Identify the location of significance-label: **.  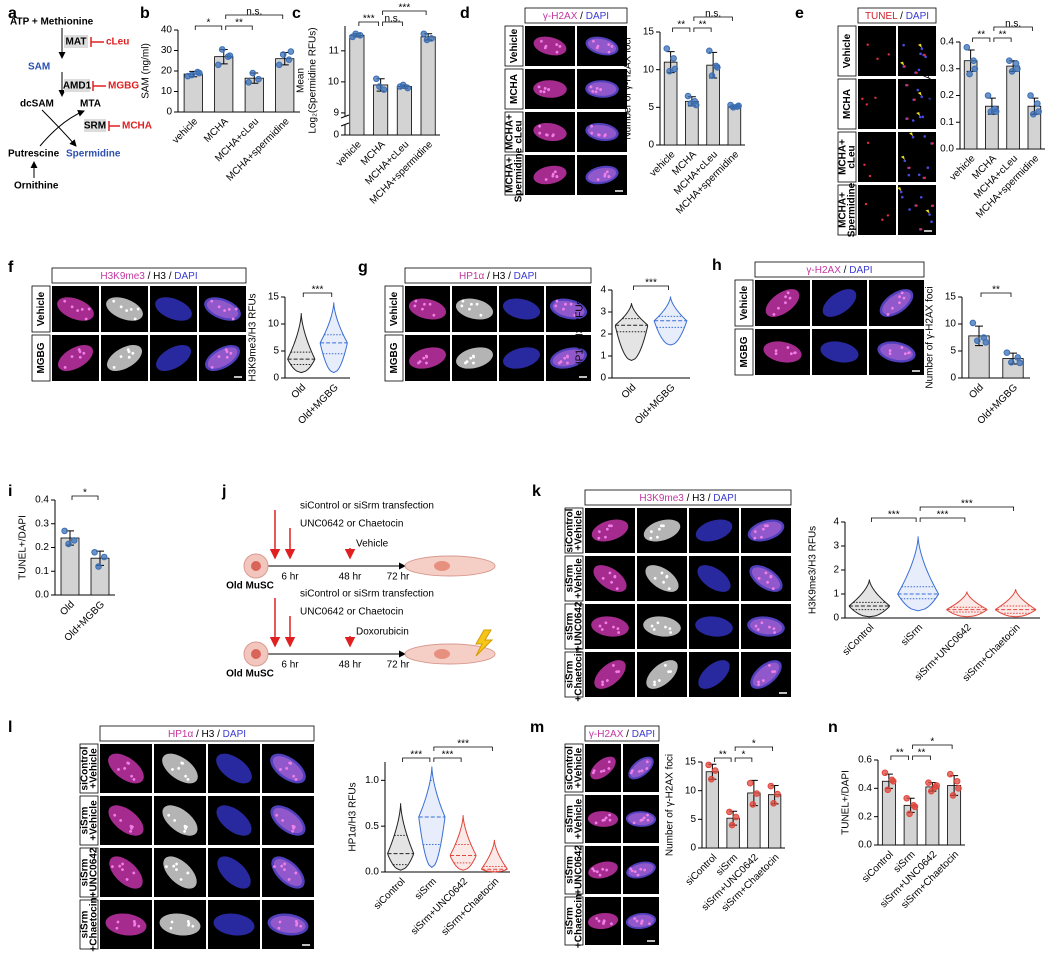
(981, 35).